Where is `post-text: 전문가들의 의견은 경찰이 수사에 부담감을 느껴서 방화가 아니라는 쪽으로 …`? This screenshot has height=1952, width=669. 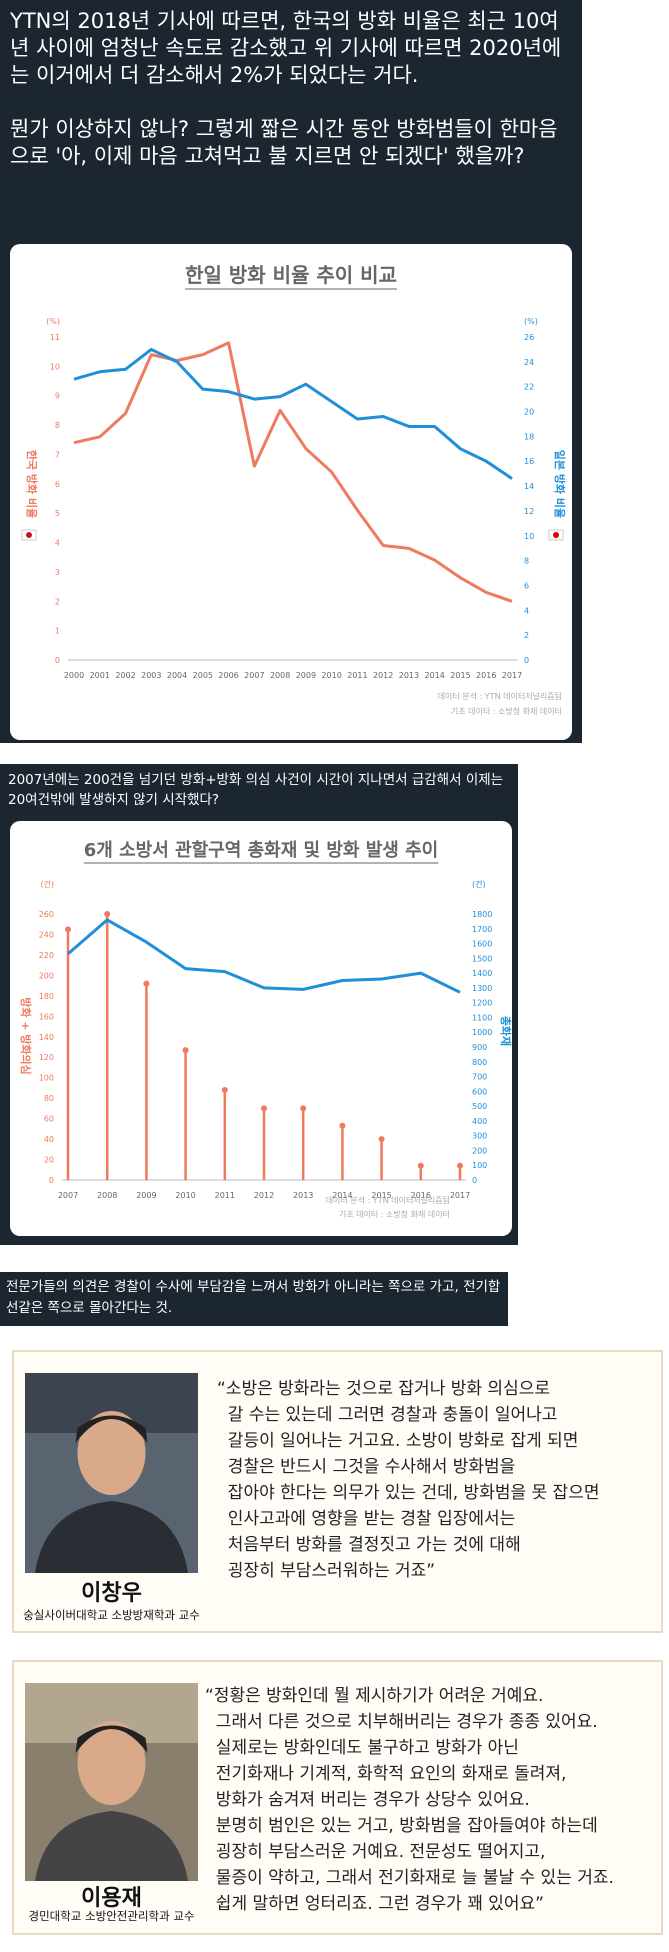 post-text: 전문가들의 의견은 경찰이 수사에 부담감을 느껴서 방화가 아니라는 쪽으로 … is located at coordinates (253, 1297).